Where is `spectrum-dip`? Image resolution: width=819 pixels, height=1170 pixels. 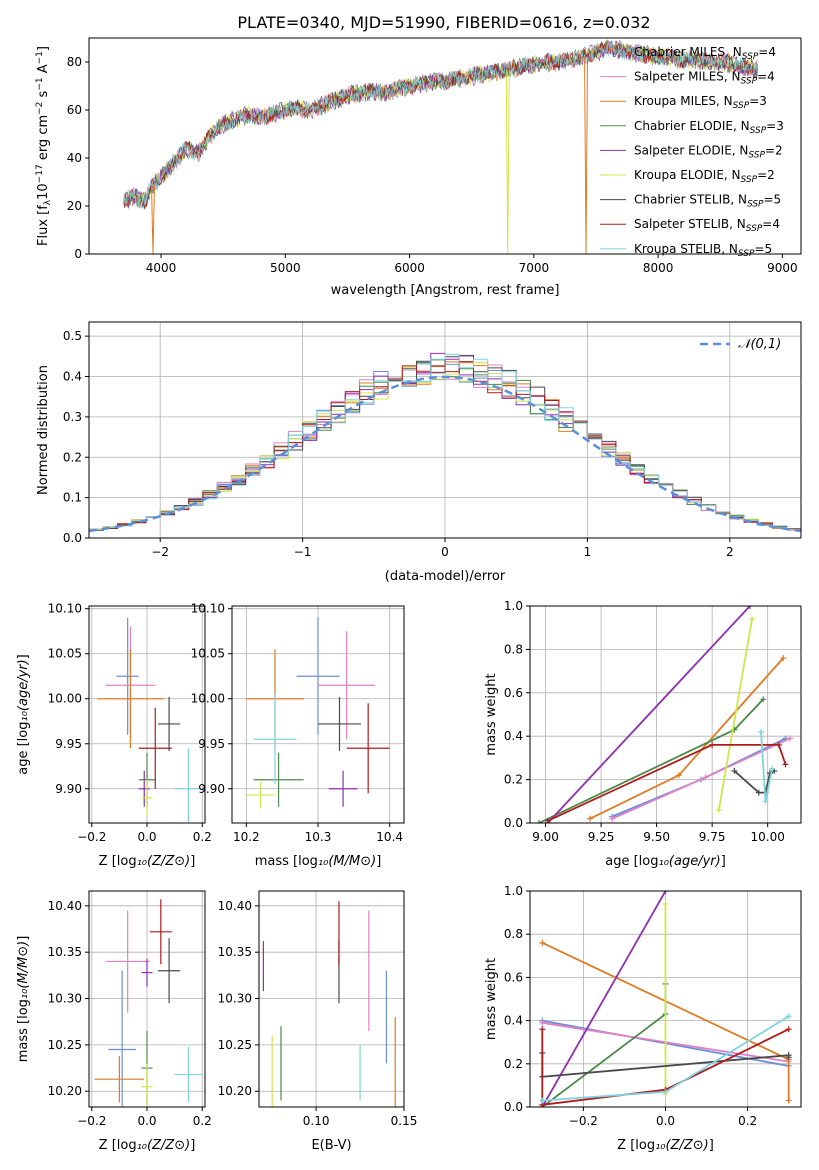
spectrum-dip is located at coordinates (507, 161).